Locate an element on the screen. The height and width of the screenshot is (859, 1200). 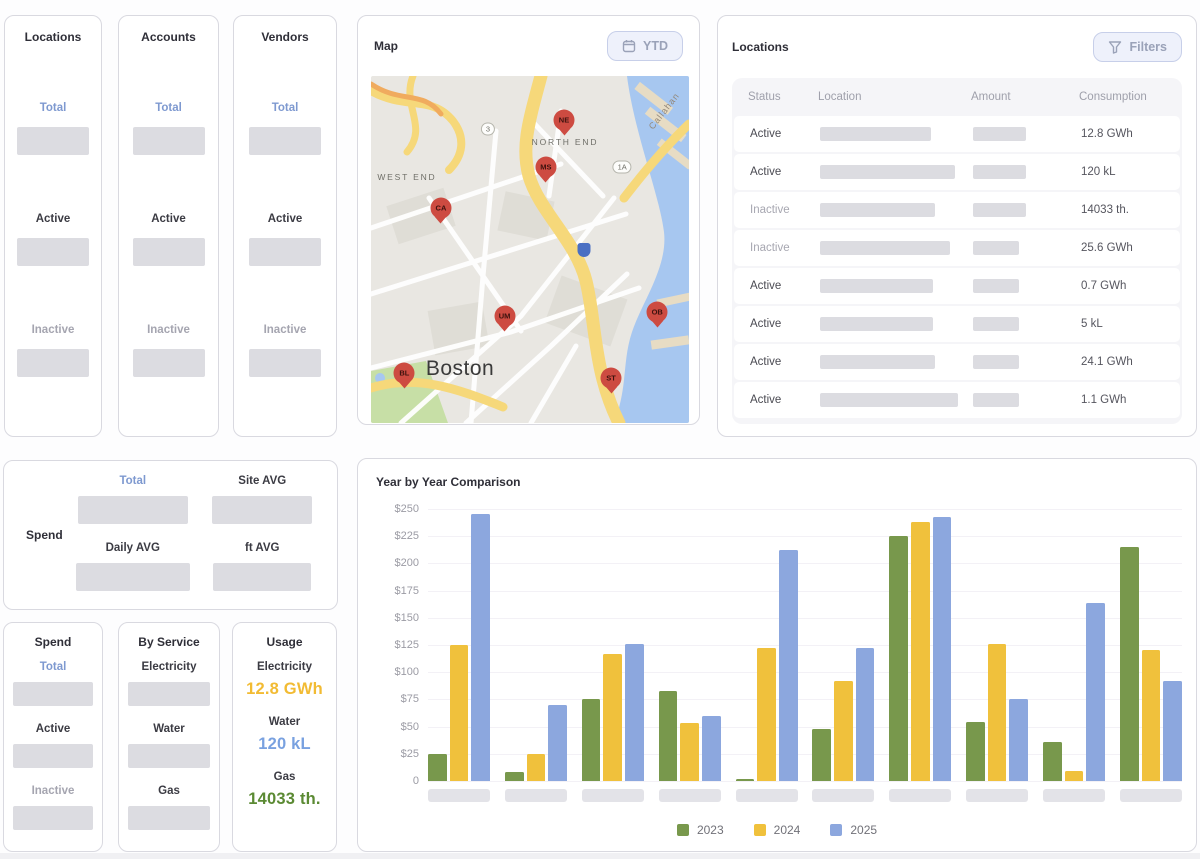
table-row: Inactive 25.6 GWh is located at coordinates (957, 248).